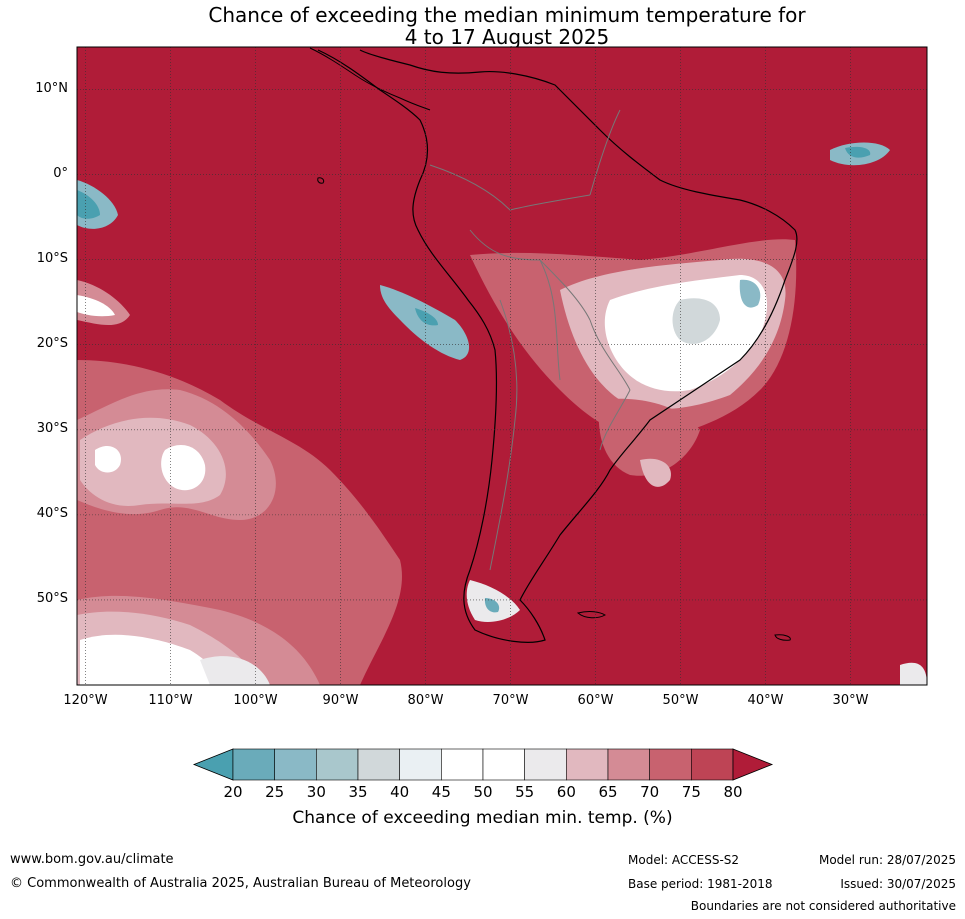 Image resolution: width=965 pixels, height=919 pixels. I want to click on title-line-2: 4 to 17 August 2025, so click(507, 37).